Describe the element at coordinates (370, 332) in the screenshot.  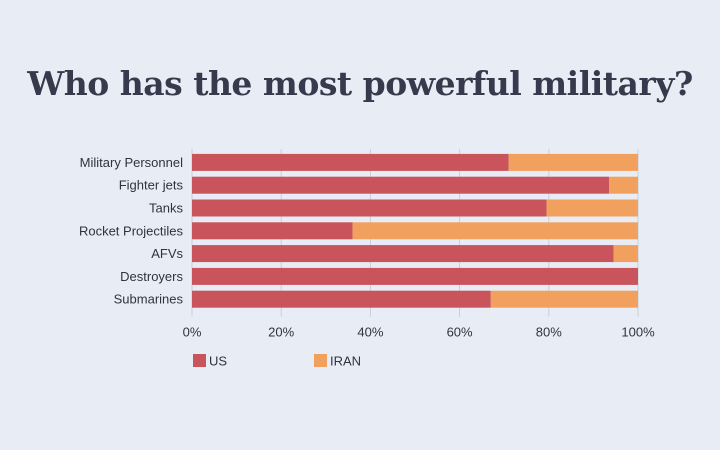
I see `x-tick-label: 40%` at that location.